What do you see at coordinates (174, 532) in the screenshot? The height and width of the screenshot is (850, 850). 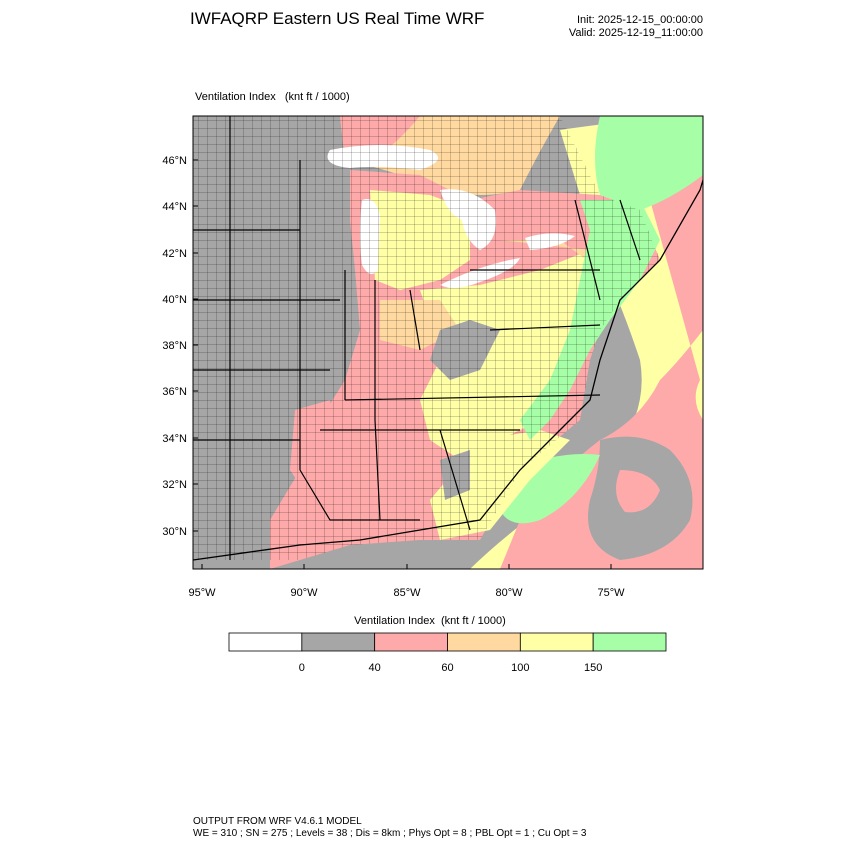 I see `lat-label: 30°N` at bounding box center [174, 532].